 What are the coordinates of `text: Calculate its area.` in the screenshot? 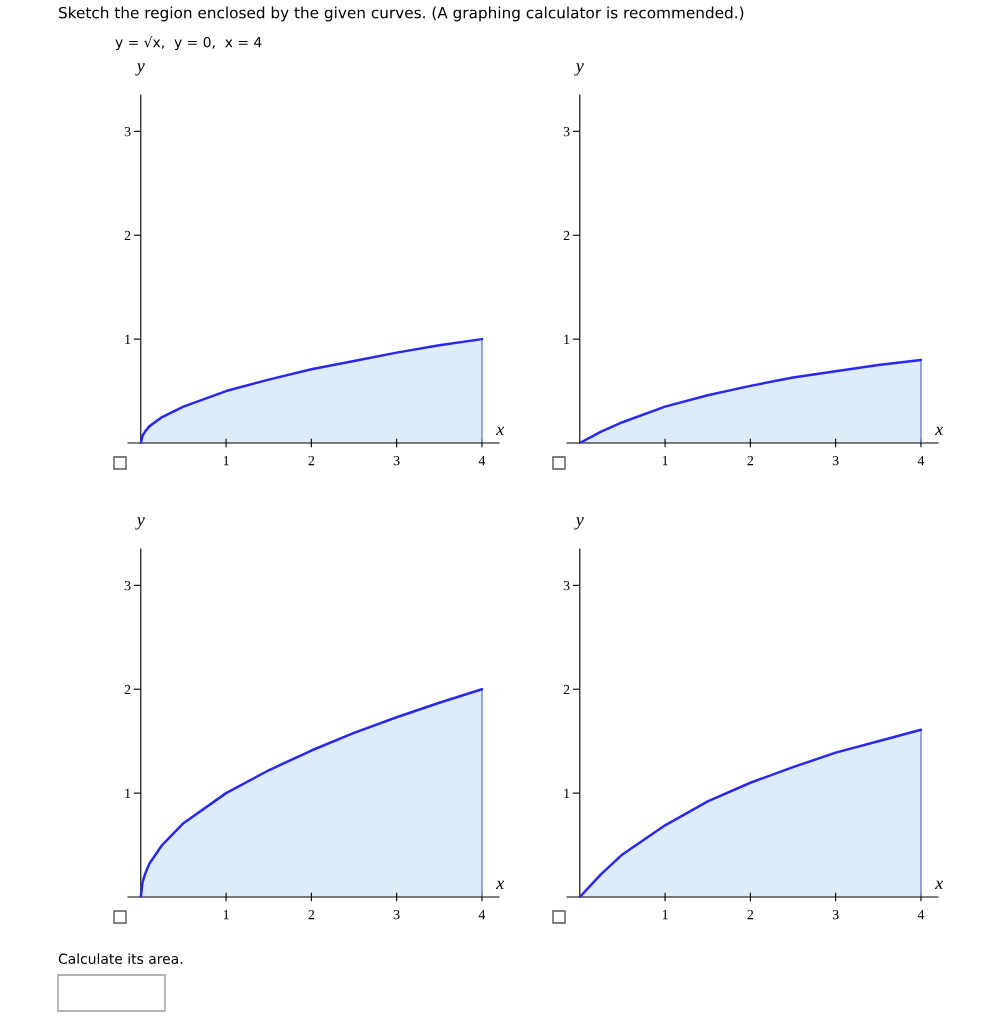 It's located at (120, 959).